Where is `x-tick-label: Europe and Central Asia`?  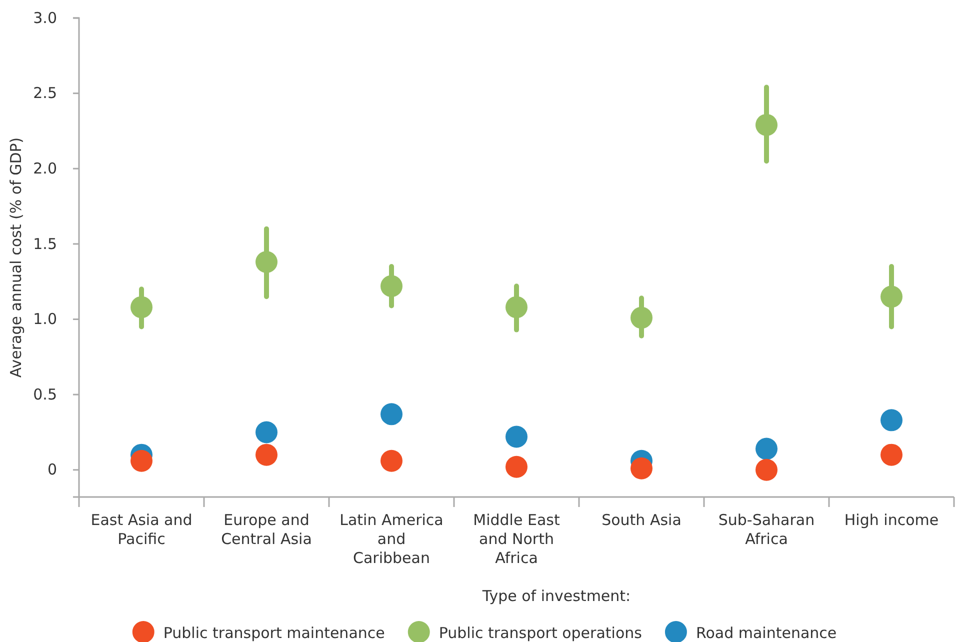
x-tick-label: Europe and Central Asia is located at coordinates (266, 529).